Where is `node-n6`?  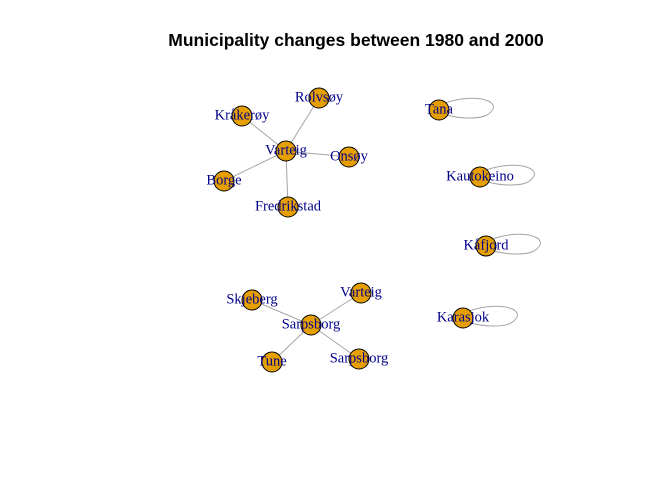 node-n6 is located at coordinates (288, 207).